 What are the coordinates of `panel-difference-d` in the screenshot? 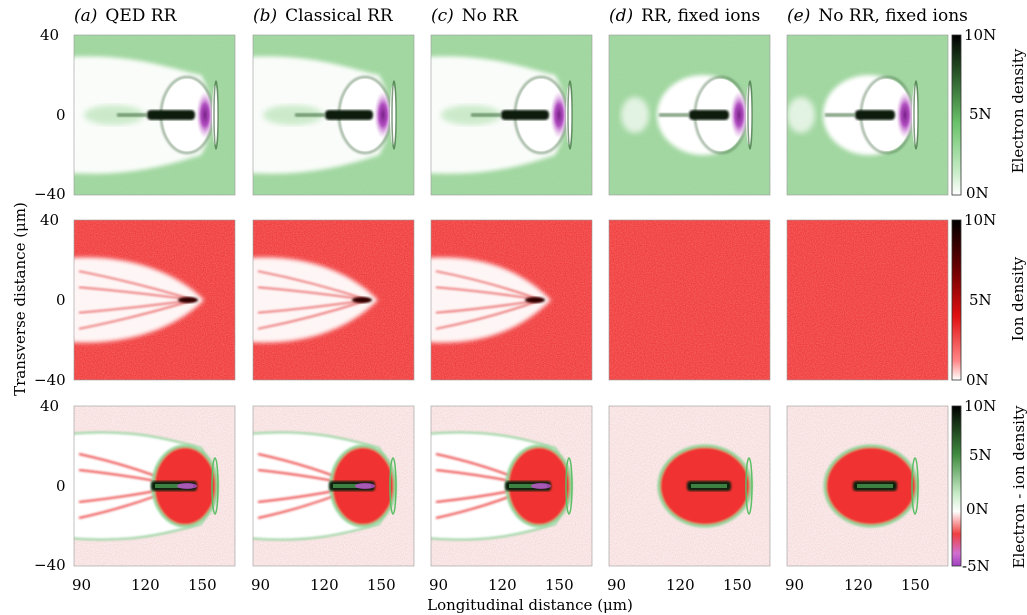 It's located at (689, 486).